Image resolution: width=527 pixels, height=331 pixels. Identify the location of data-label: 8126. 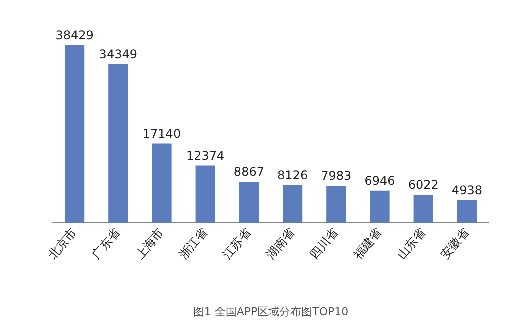
(293, 175).